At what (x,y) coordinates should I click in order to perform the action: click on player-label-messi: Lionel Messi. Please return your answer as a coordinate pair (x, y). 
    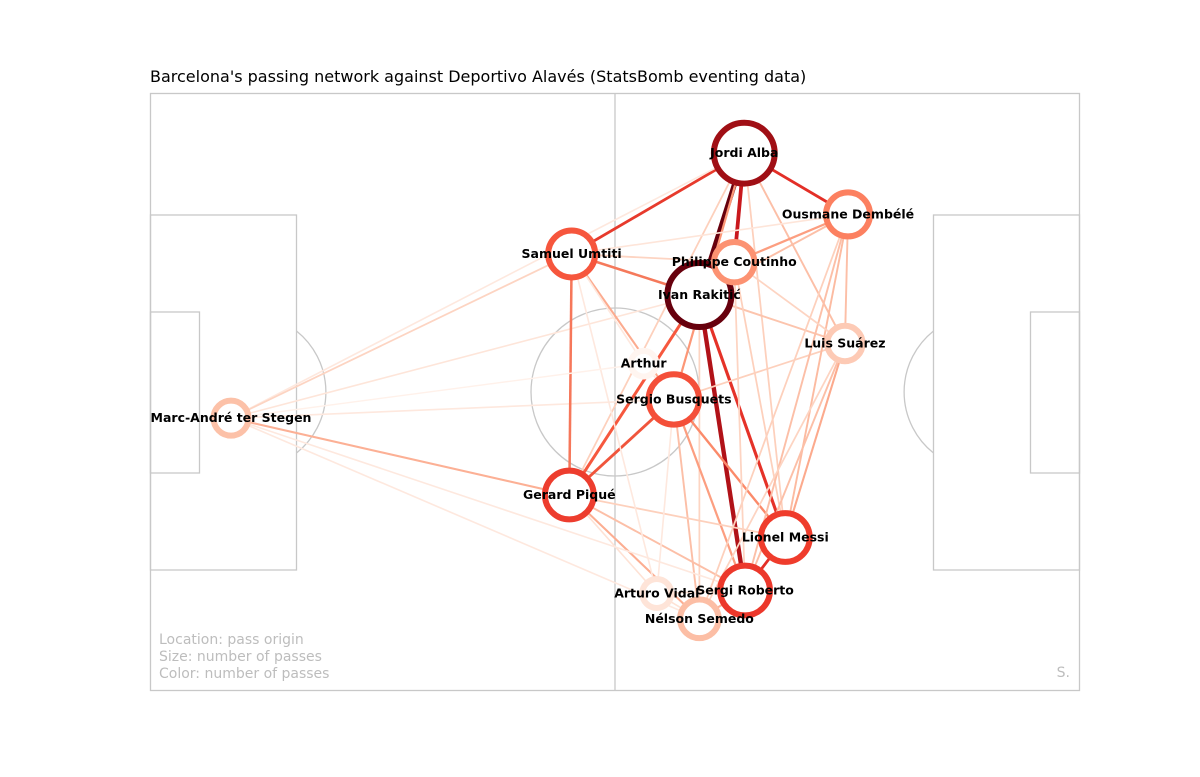
    Looking at the image, I should click on (785, 537).